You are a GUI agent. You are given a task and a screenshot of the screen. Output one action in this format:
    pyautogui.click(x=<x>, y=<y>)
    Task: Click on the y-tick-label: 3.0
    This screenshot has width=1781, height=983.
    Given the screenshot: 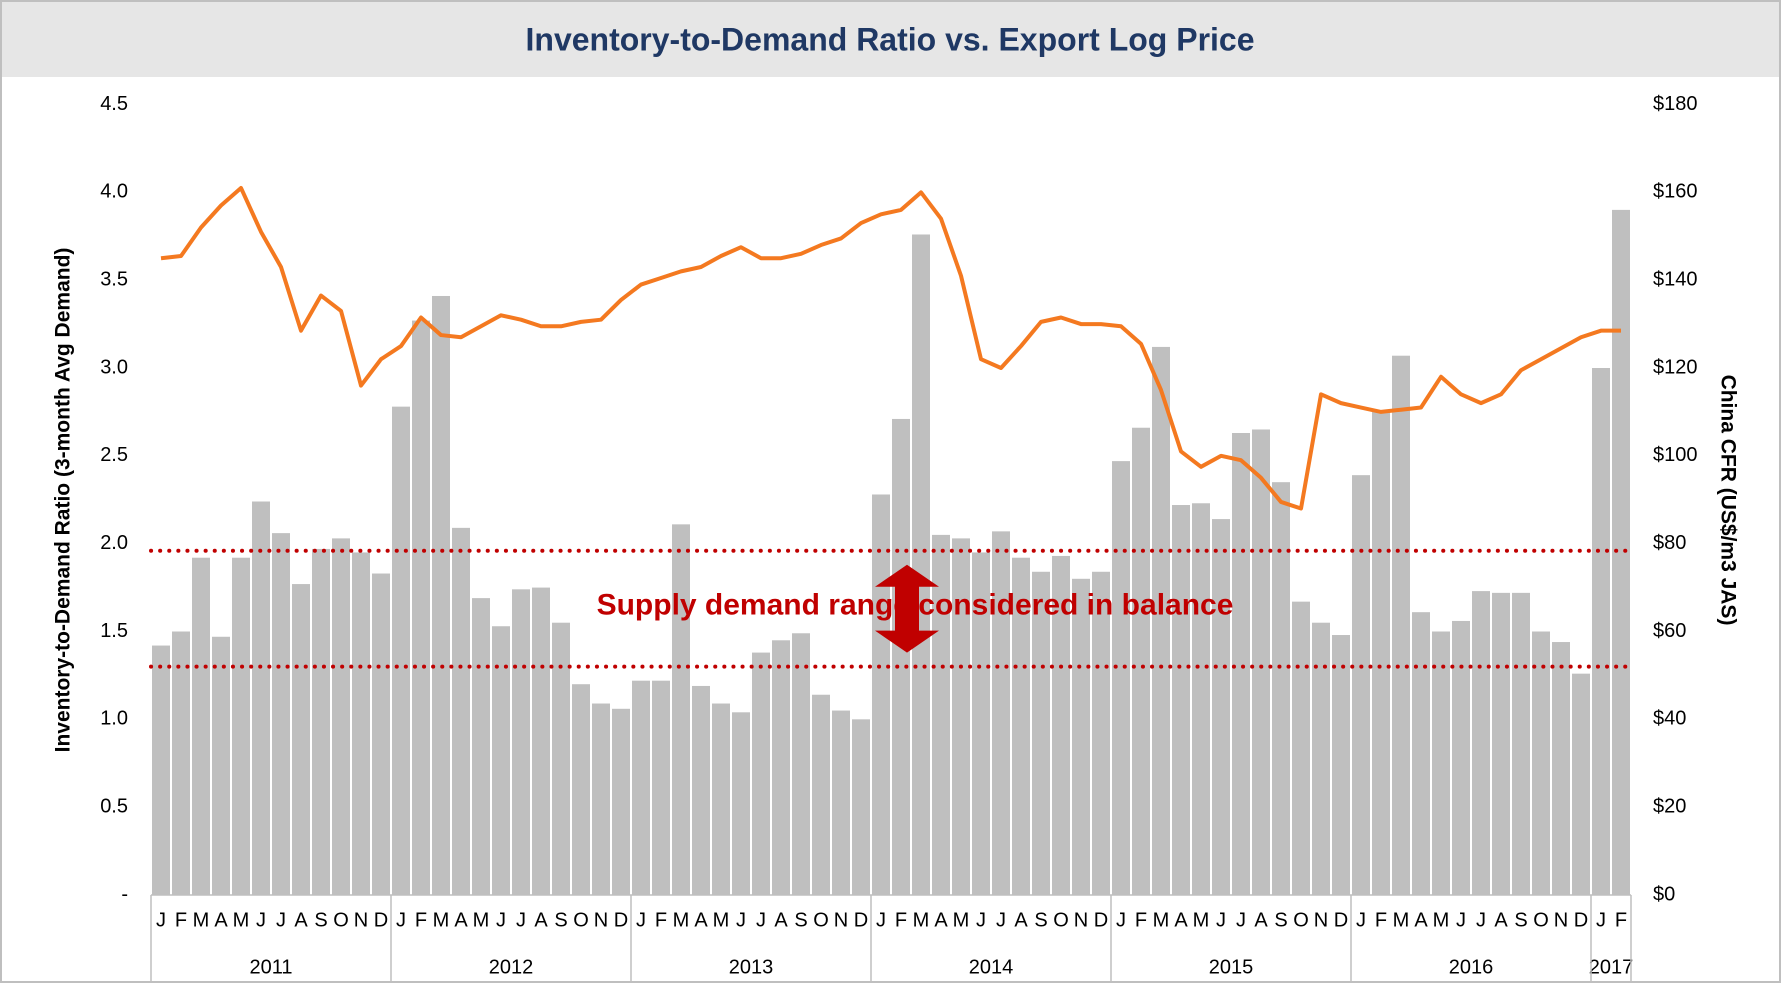 What is the action you would take?
    pyautogui.click(x=114, y=367)
    